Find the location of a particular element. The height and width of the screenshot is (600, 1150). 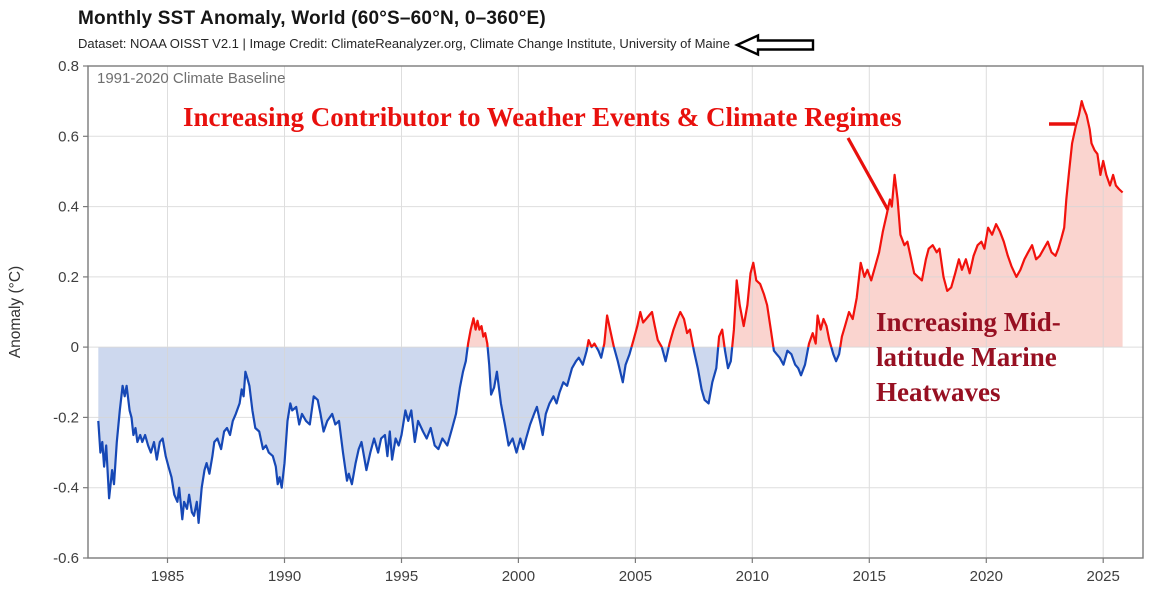

baseline-period-note: 1991-2020 Climate Baseline is located at coordinates (191, 78).